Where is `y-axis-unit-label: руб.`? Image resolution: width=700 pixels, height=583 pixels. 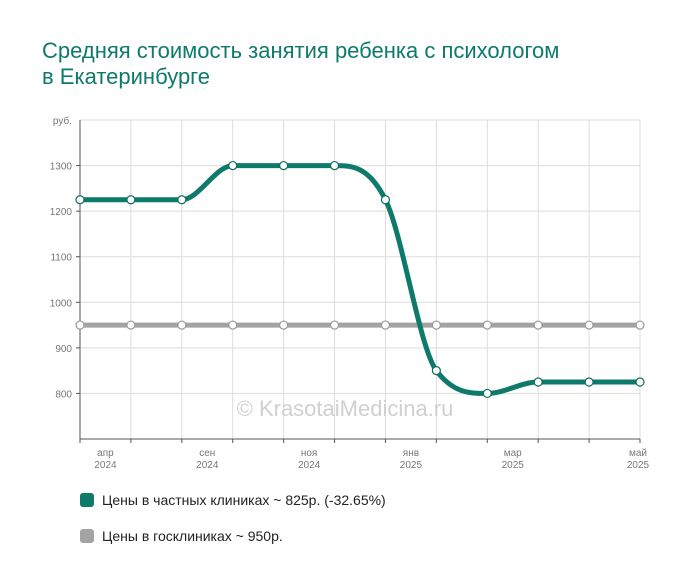
y-axis-unit-label: руб. is located at coordinates (62, 121).